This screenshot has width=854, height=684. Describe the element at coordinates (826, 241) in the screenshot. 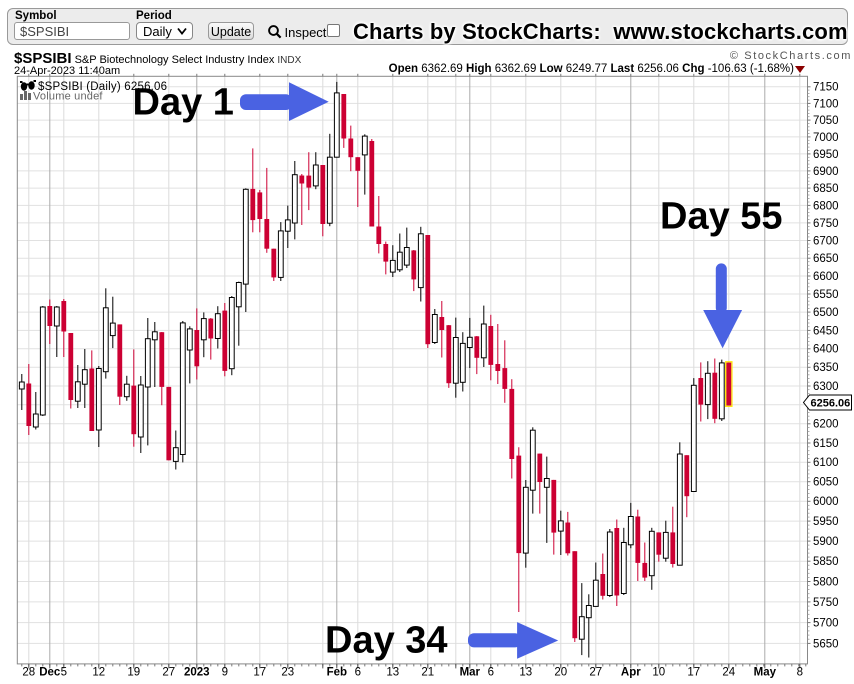

I see `svg-text: 6700` at that location.